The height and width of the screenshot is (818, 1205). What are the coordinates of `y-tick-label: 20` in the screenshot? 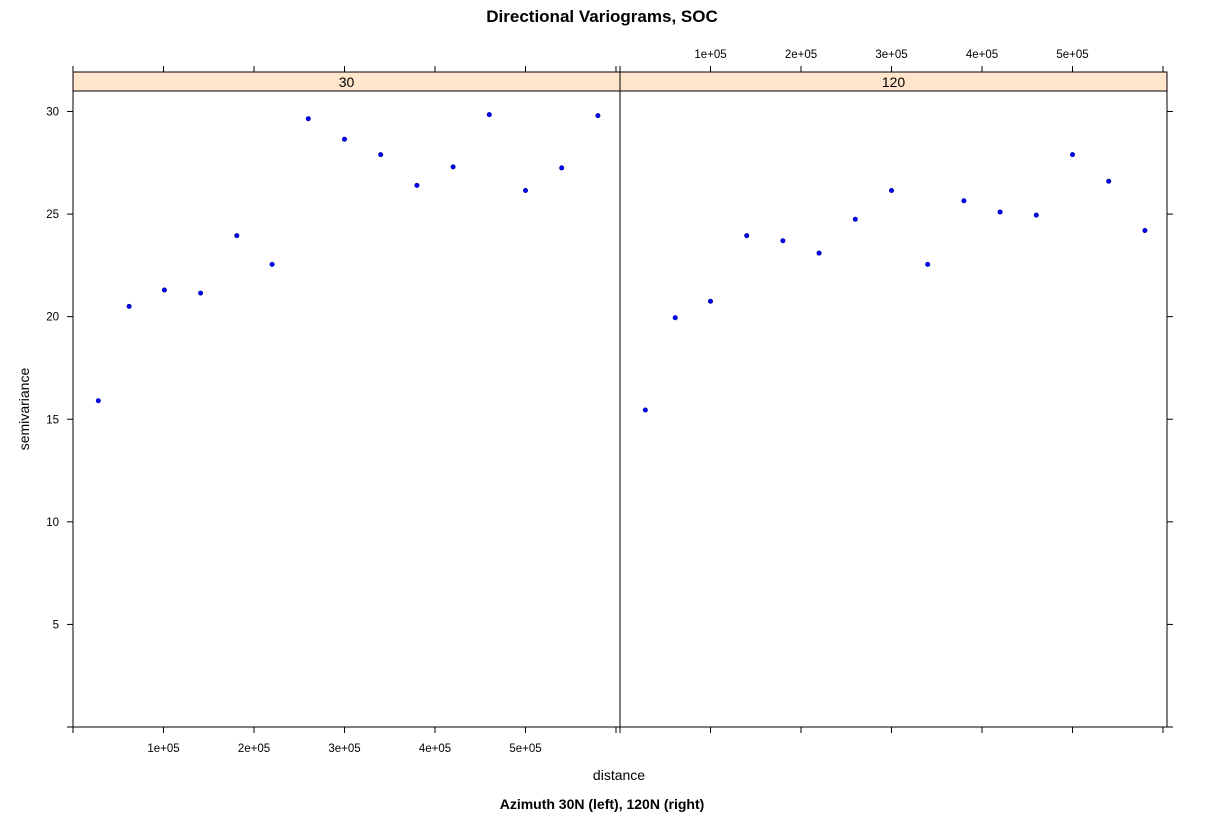 It's located at (52, 318).